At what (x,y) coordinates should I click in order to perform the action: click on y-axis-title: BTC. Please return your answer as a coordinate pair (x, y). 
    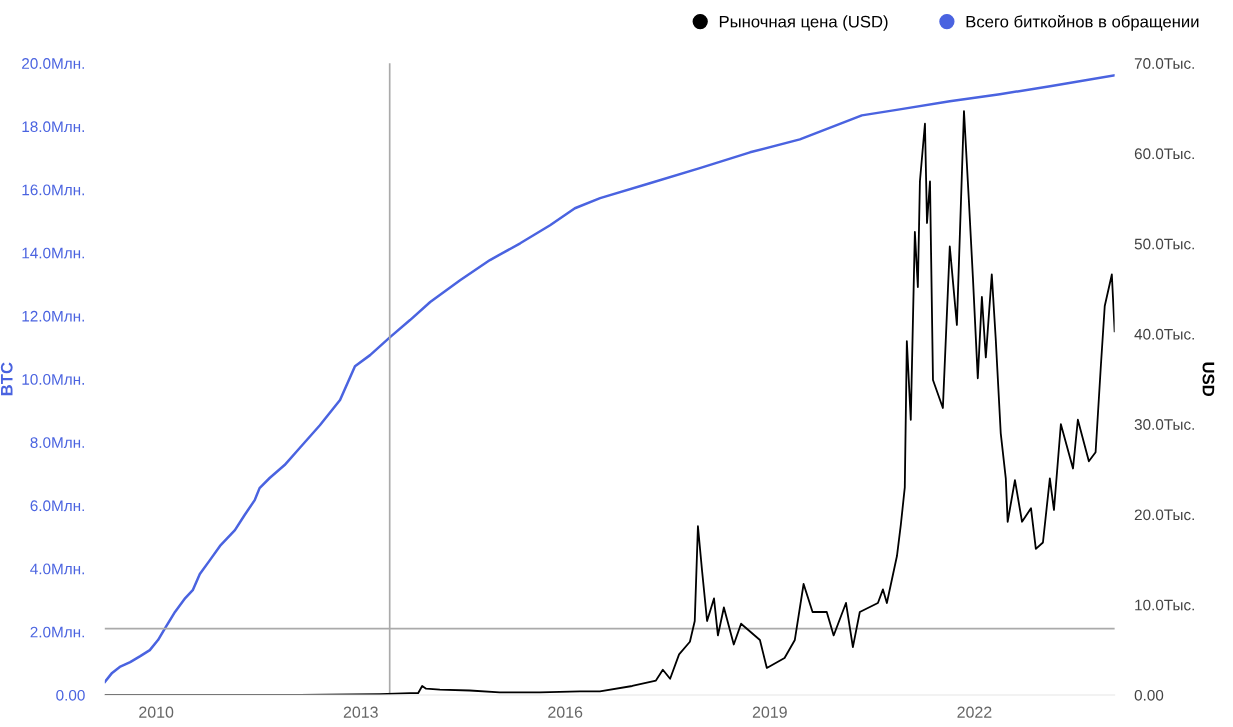
    Looking at the image, I should click on (6, 379).